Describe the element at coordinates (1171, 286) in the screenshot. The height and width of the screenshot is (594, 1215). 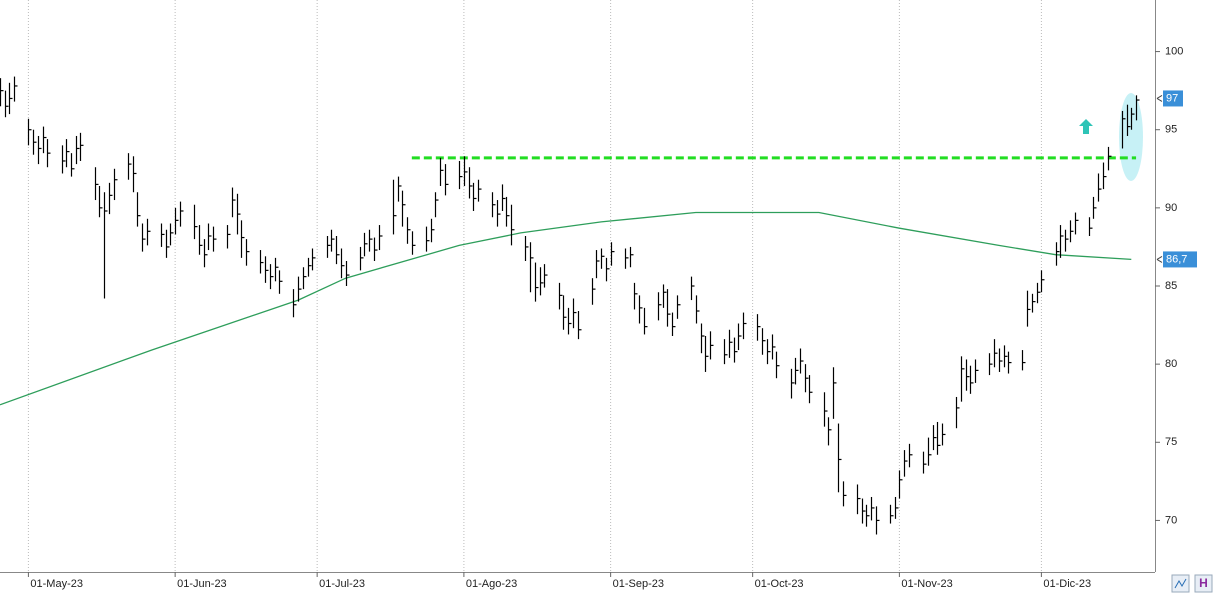
I see `y-tick-label: 85` at that location.